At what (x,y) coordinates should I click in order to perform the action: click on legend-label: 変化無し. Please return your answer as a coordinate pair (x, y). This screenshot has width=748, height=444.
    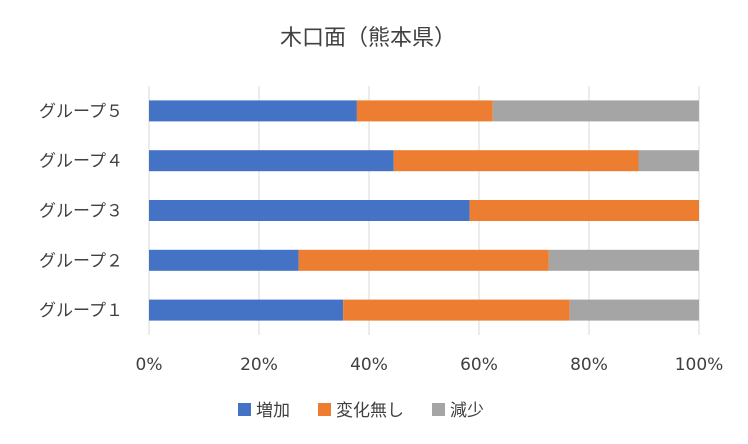
    Looking at the image, I should click on (370, 411).